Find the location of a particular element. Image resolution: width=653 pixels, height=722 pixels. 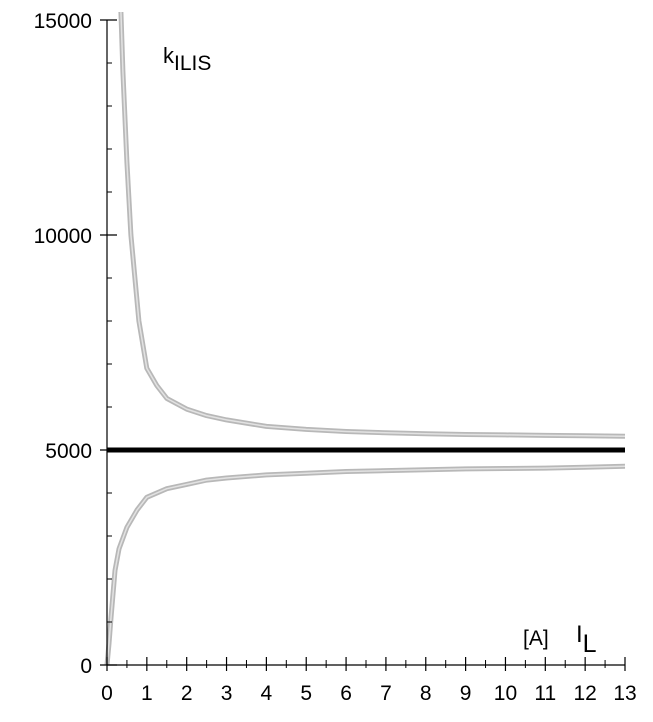

x-axis-title-sub: L is located at coordinates (590, 644).